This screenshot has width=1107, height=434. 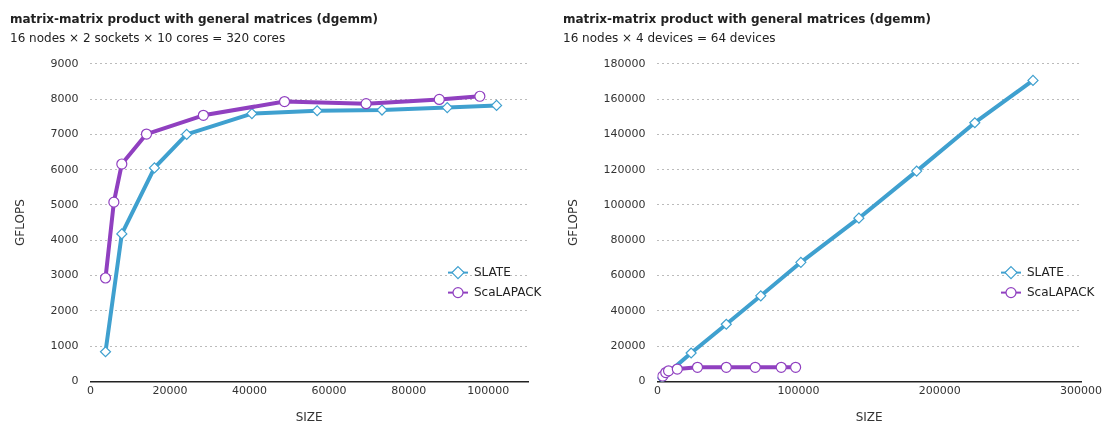 What do you see at coordinates (409, 390) in the screenshot?
I see `x-tick-label: 80000` at bounding box center [409, 390].